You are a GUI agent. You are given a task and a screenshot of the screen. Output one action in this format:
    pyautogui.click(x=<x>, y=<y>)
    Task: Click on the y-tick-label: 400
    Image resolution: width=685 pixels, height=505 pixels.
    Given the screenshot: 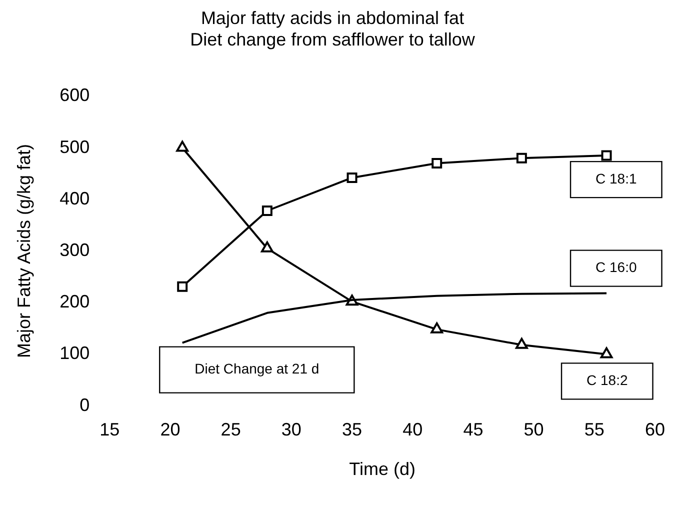 What is the action you would take?
    pyautogui.click(x=75, y=198)
    